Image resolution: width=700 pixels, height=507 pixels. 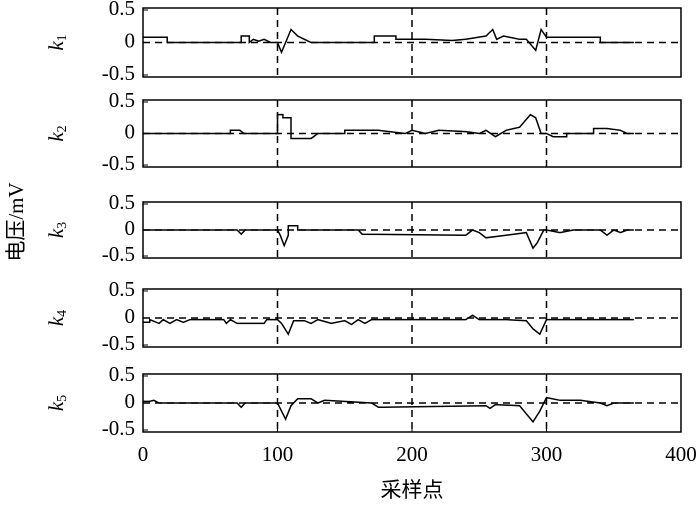 I want to click on panel-label: k1, so click(x=57, y=42).